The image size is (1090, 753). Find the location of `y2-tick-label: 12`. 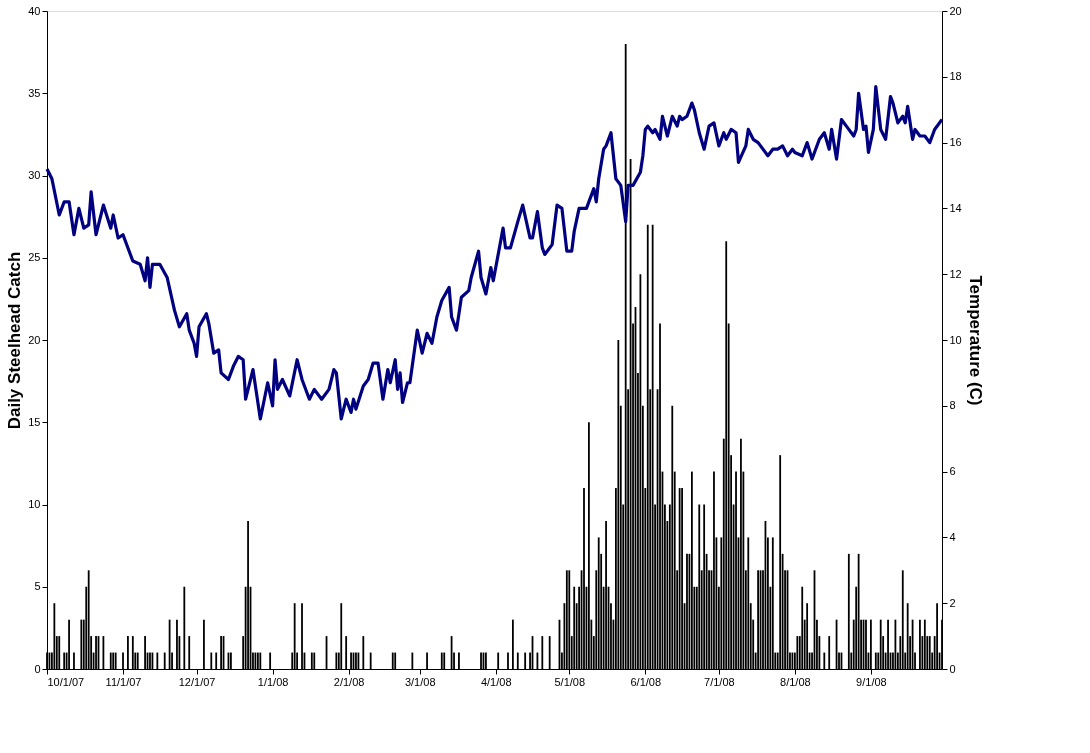

y2-tick-label: 12 is located at coordinates (955, 273).